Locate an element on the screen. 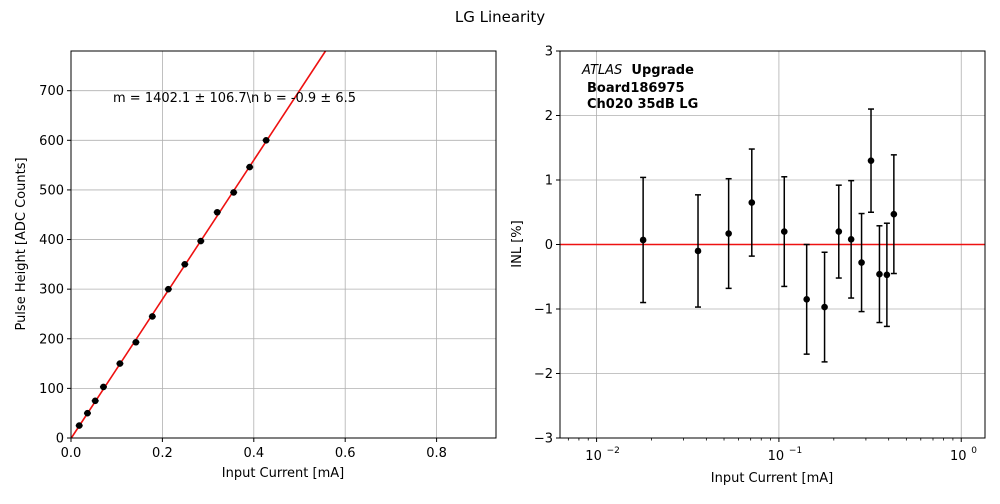 The height and width of the screenshot is (504, 1000). inl-x-ticks: 10 −2 10 −1 10 0 is located at coordinates (772, 451).